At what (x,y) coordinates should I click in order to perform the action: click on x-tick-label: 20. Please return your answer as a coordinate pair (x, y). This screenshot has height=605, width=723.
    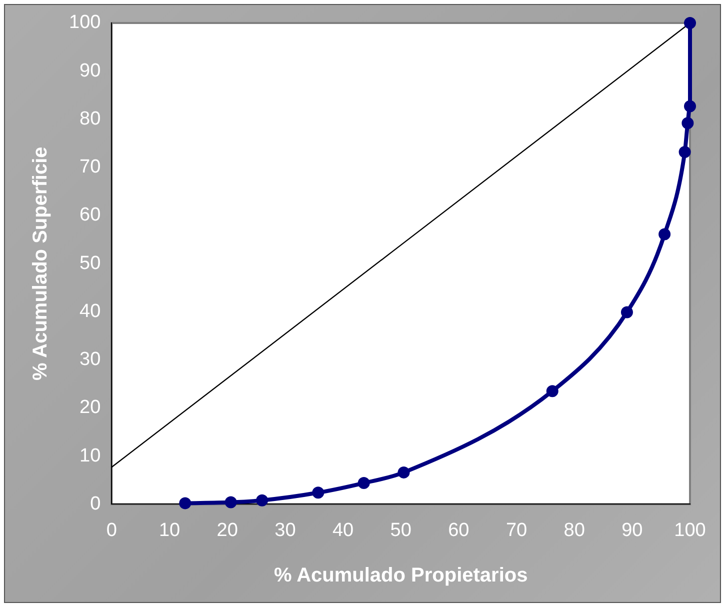
    Looking at the image, I should click on (227, 530).